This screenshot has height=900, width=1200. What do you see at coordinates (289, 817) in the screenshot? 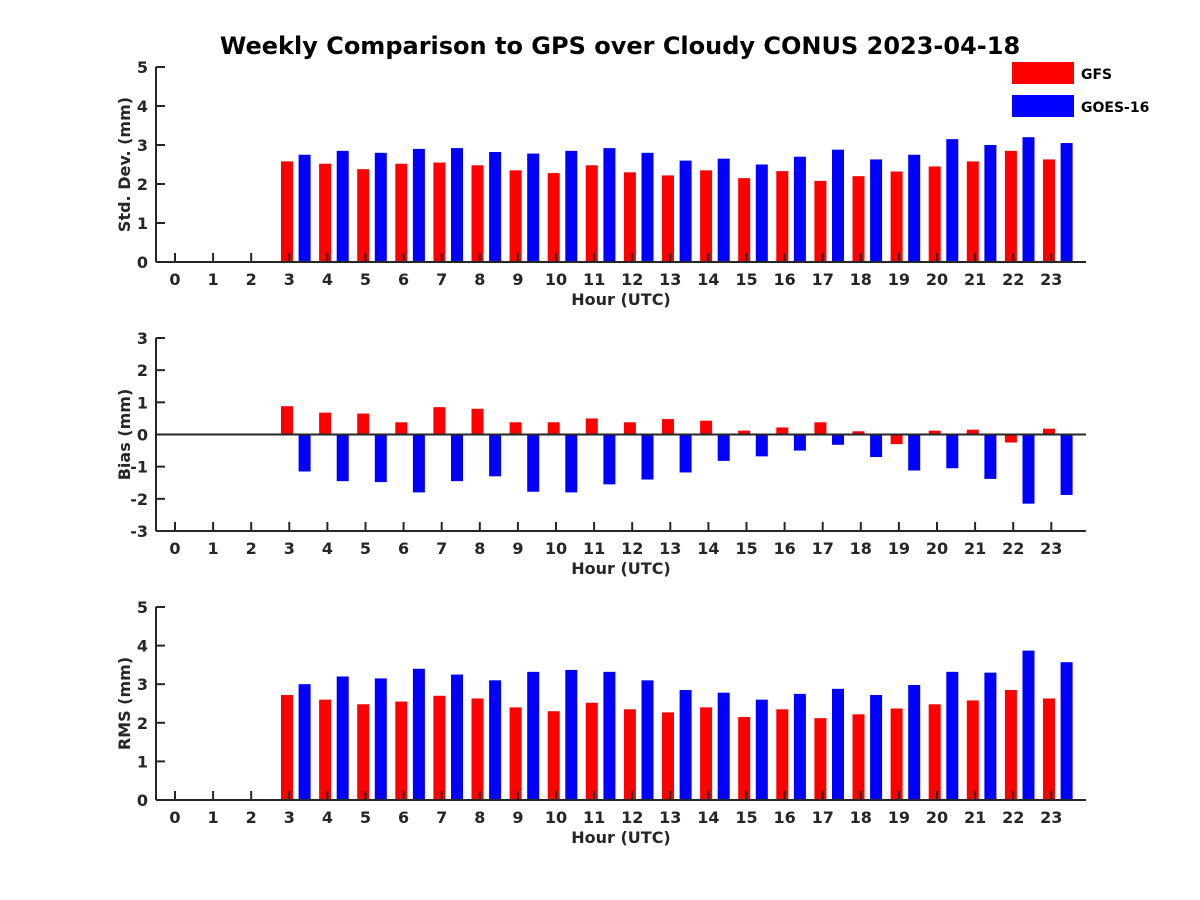
I see `rms-x-tick-label: 3` at bounding box center [289, 817].